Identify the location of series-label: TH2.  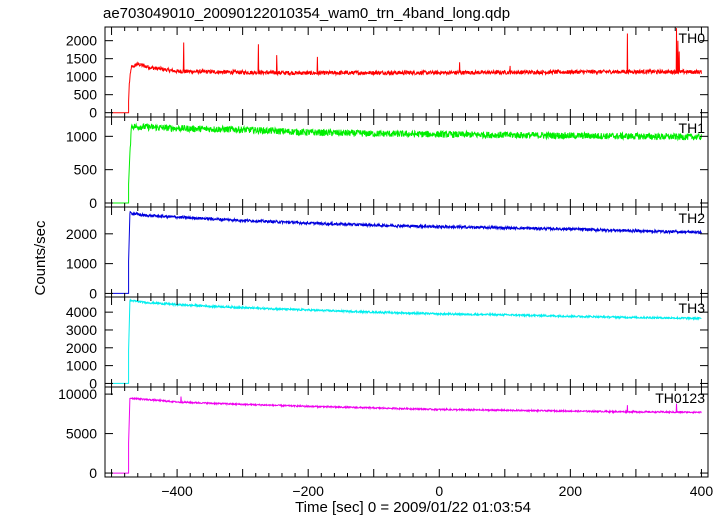
(692, 218).